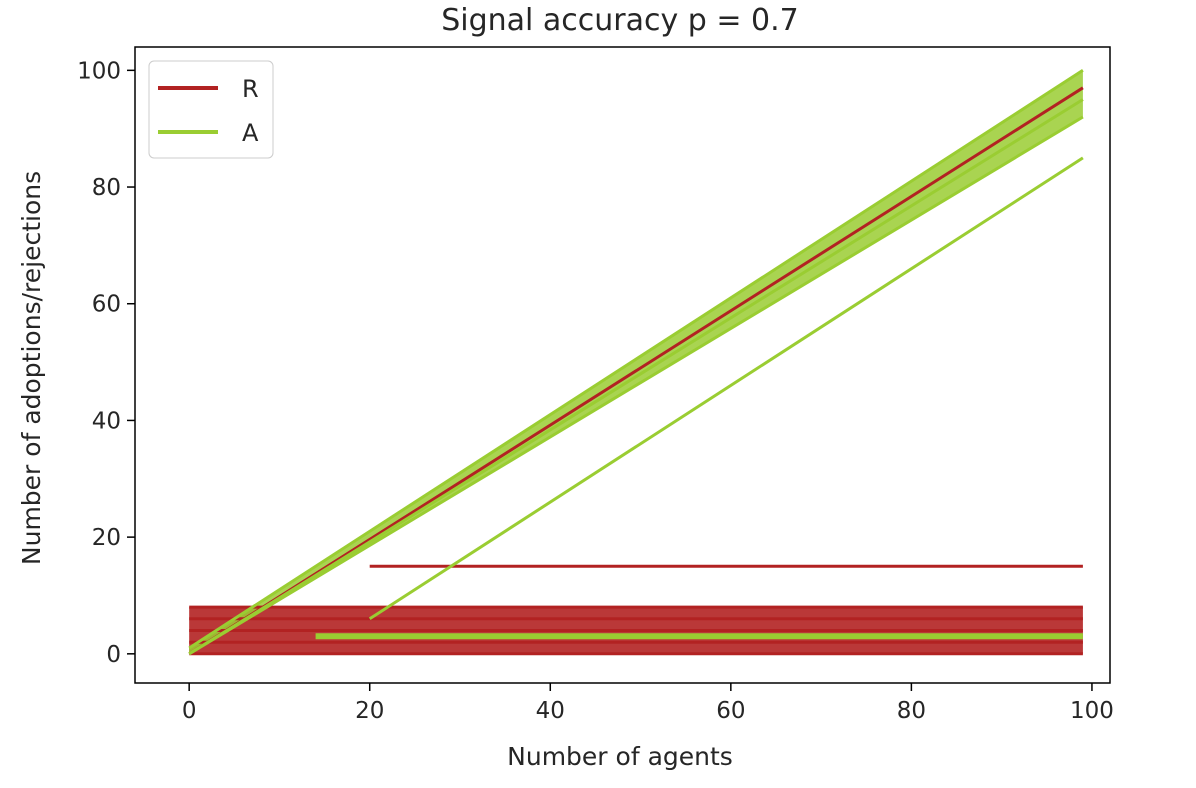 The height and width of the screenshot is (788, 1196). Describe the element at coordinates (250, 89) in the screenshot. I see `legend-label-r: R` at that location.